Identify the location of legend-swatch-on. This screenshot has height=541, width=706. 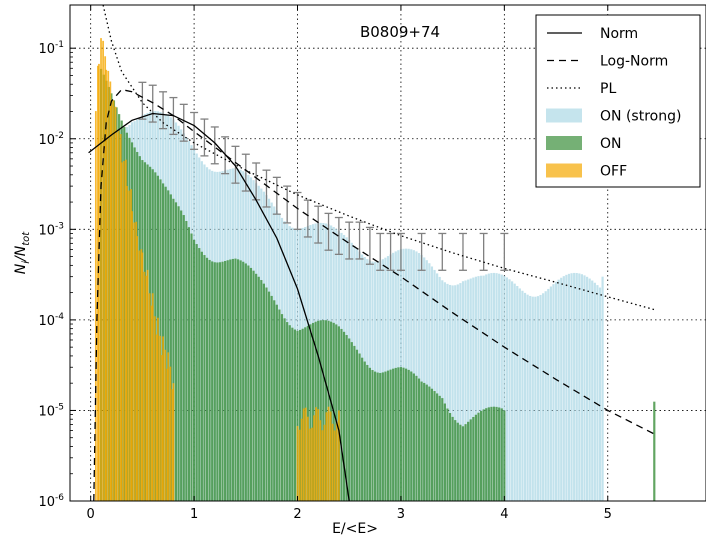
(564, 143).